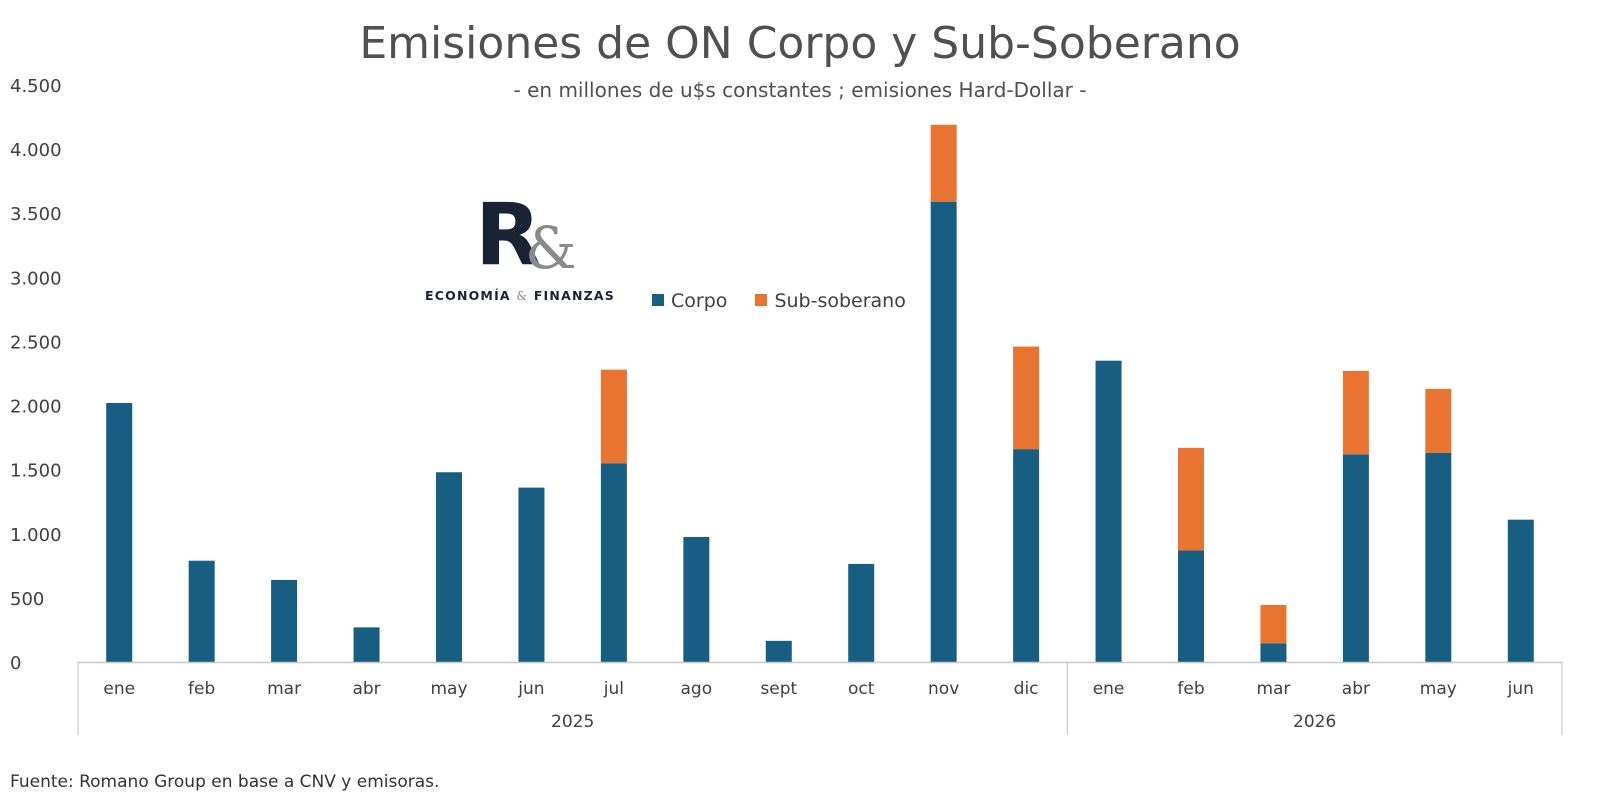 The image size is (1600, 800). What do you see at coordinates (551, 248) in the screenshot?
I see `logo-ampersand: &` at bounding box center [551, 248].